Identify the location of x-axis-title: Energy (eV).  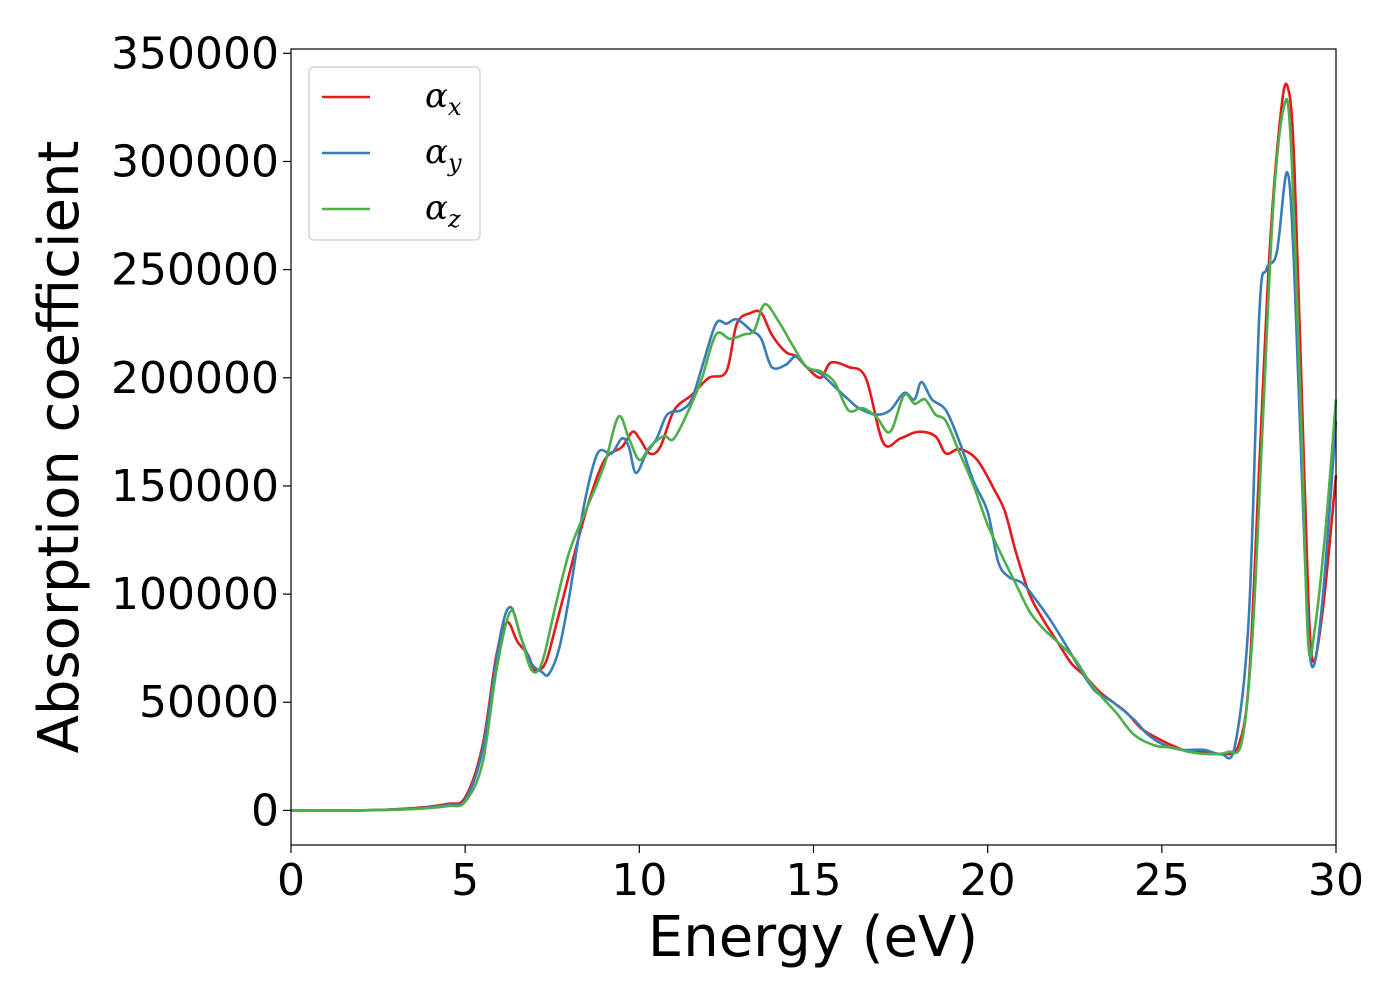
(813, 937).